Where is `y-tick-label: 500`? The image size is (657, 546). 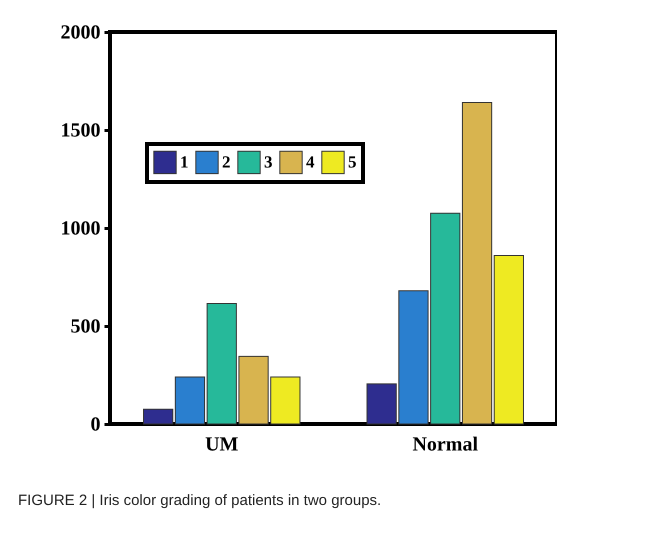
y-tick-label: 500 is located at coordinates (85, 327).